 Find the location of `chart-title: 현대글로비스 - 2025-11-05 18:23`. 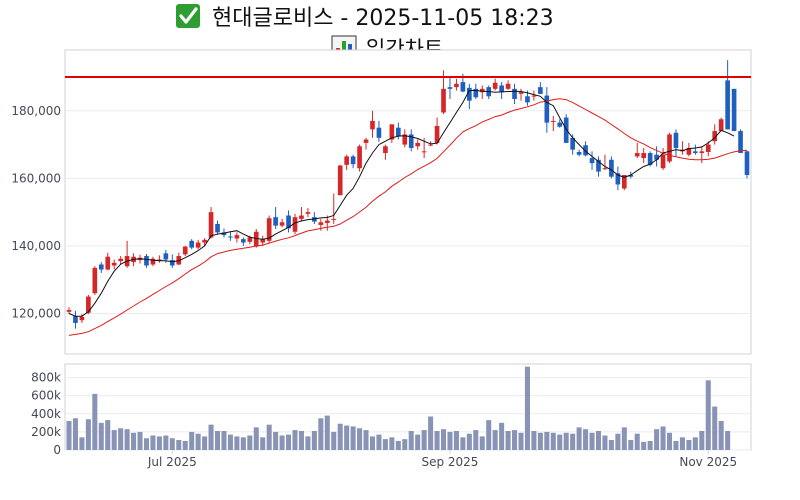

chart-title: 현대글로비스 - 2025-11-05 18:23 is located at coordinates (383, 18).